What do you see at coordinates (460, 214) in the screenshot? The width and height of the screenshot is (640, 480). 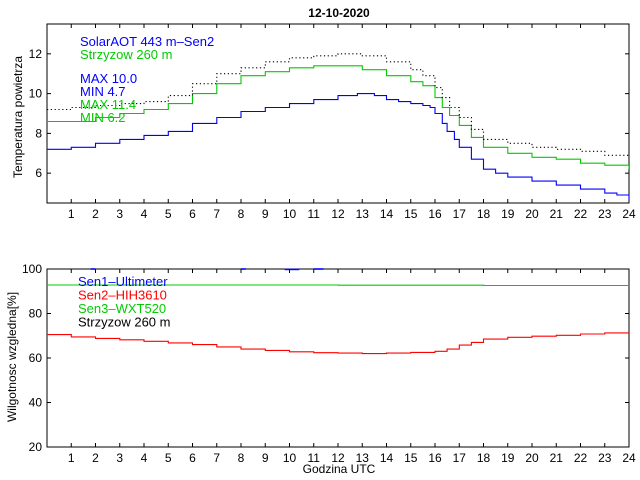 I see `0-x-tick-label: 17` at bounding box center [460, 214].